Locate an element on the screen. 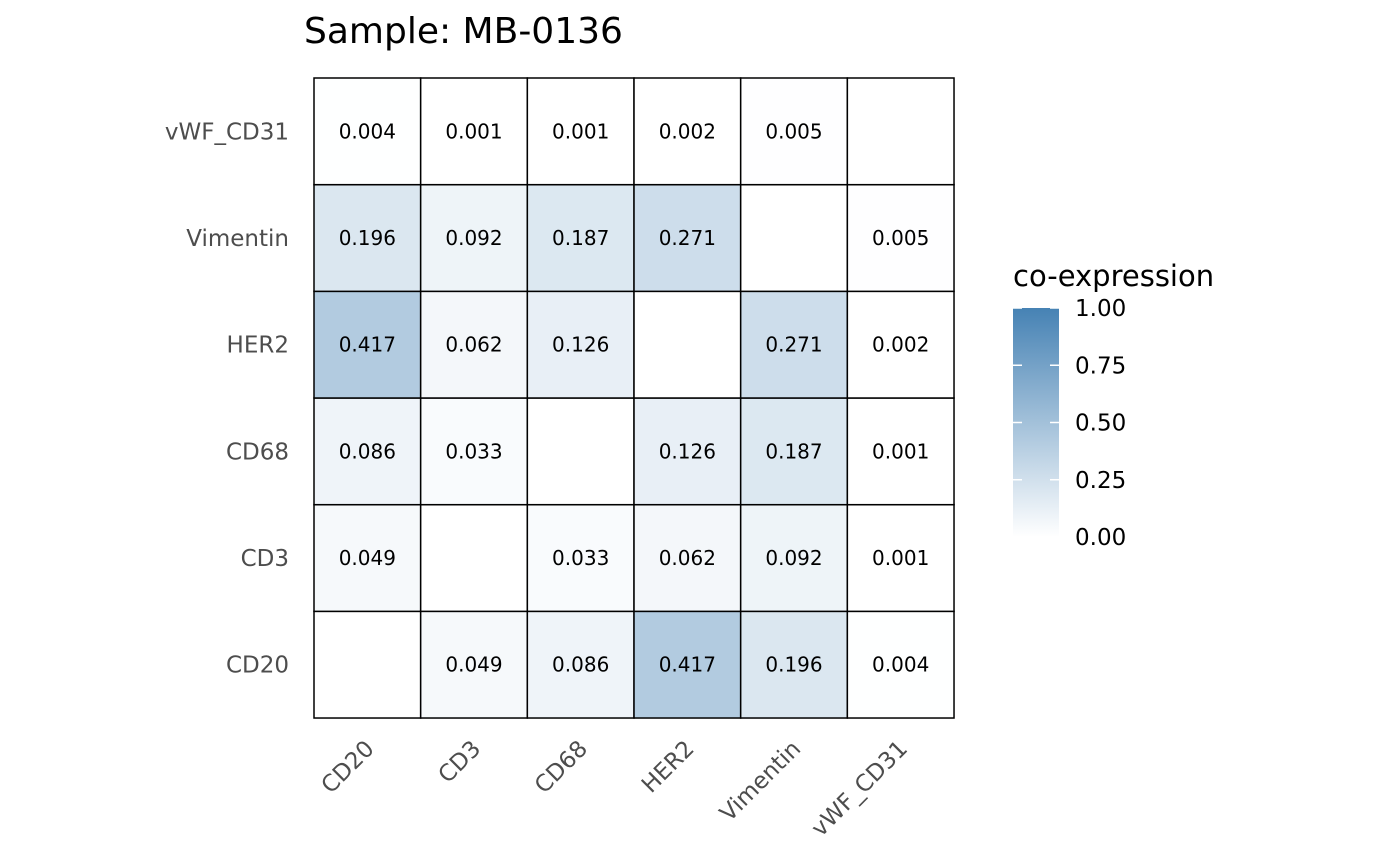 This screenshot has height=865, width=1400. y-tick-label: vWF_CD31 is located at coordinates (227, 132).